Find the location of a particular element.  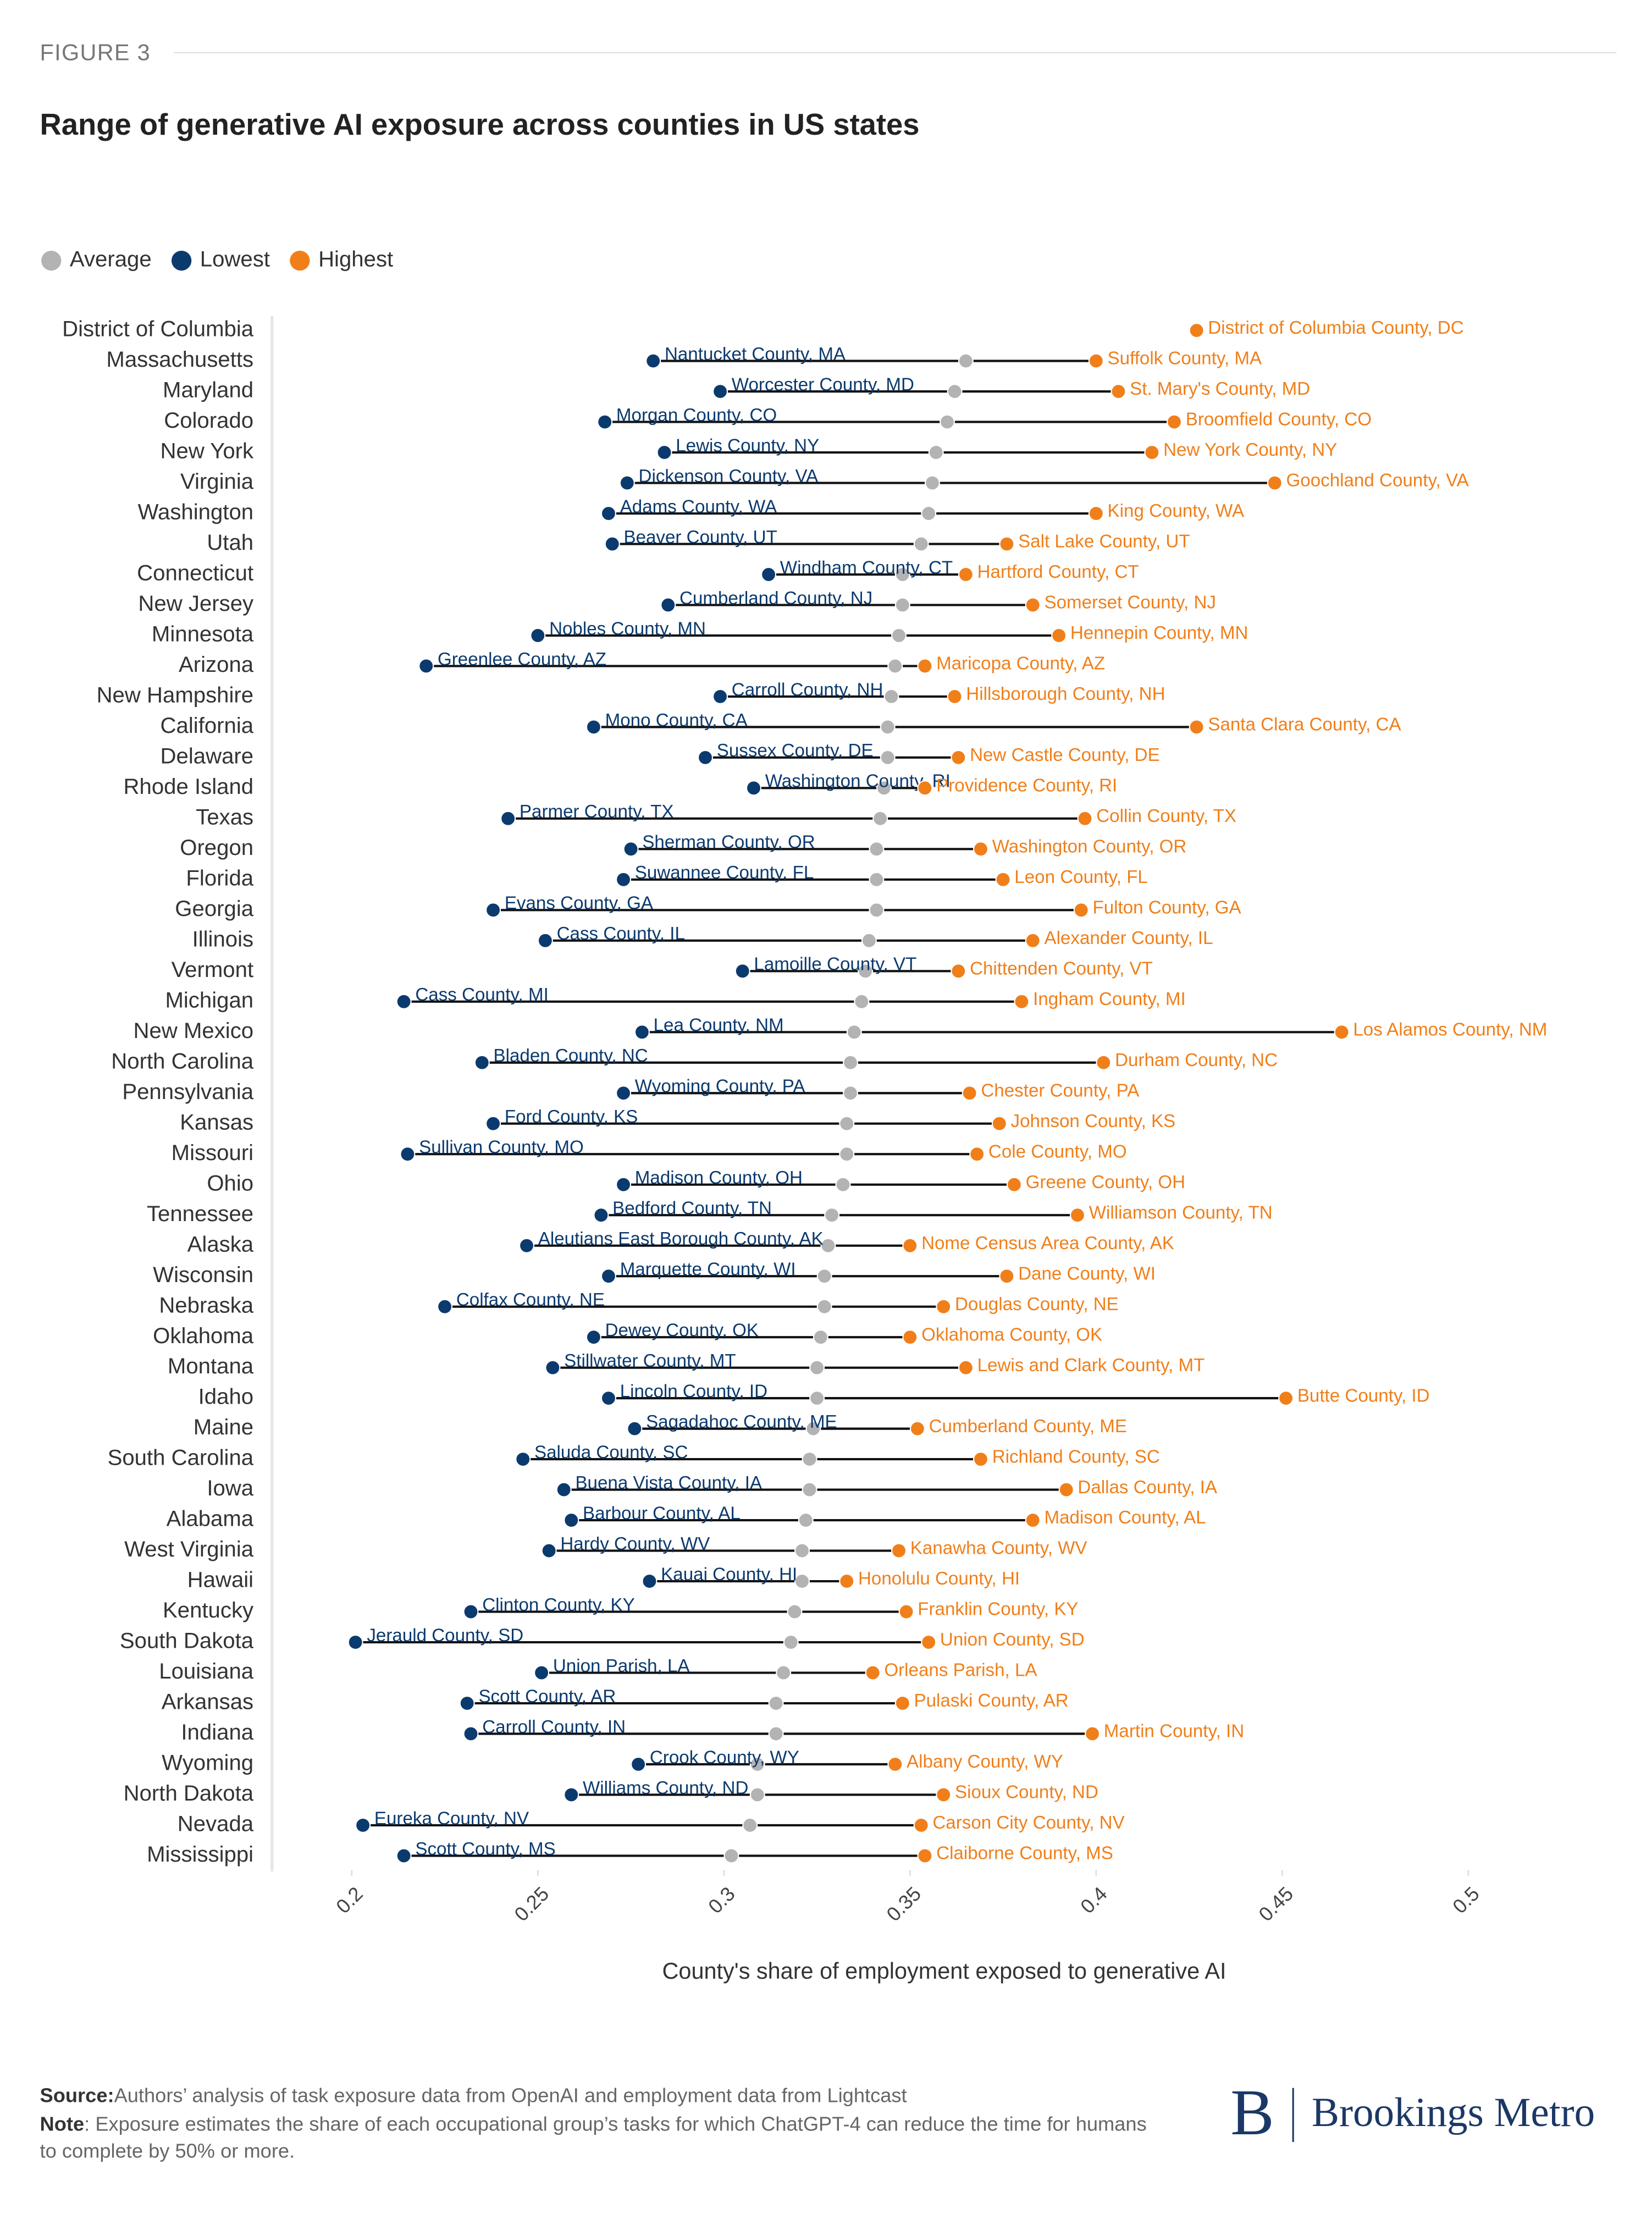

row-label: Pennsylvania is located at coordinates (187, 1091).